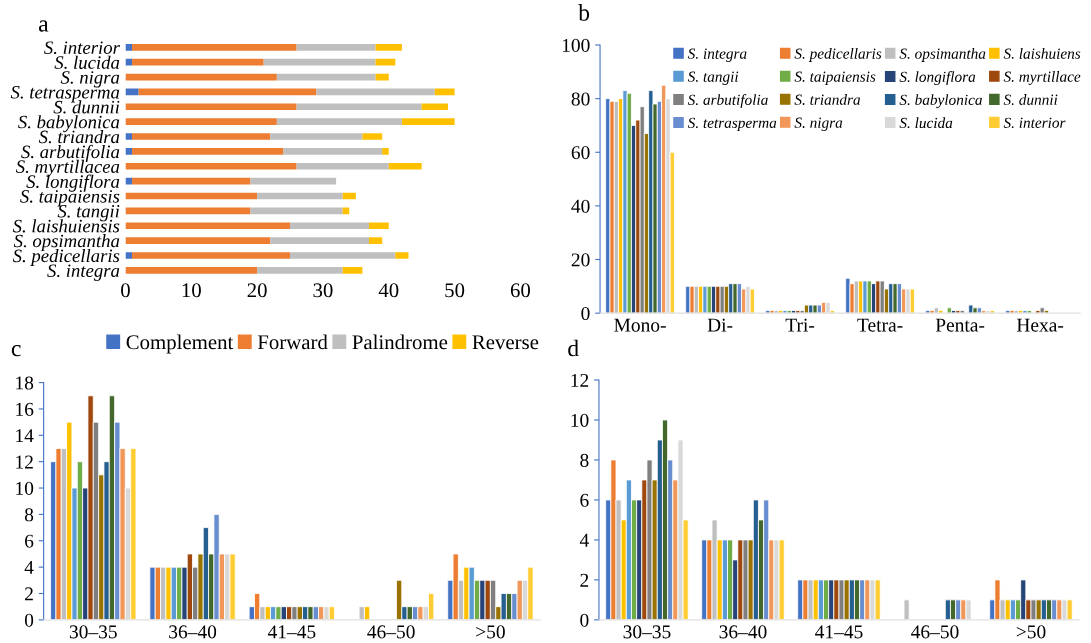  Describe the element at coordinates (818, 124) in the screenshot. I see `legend-label: S. nigra` at that location.